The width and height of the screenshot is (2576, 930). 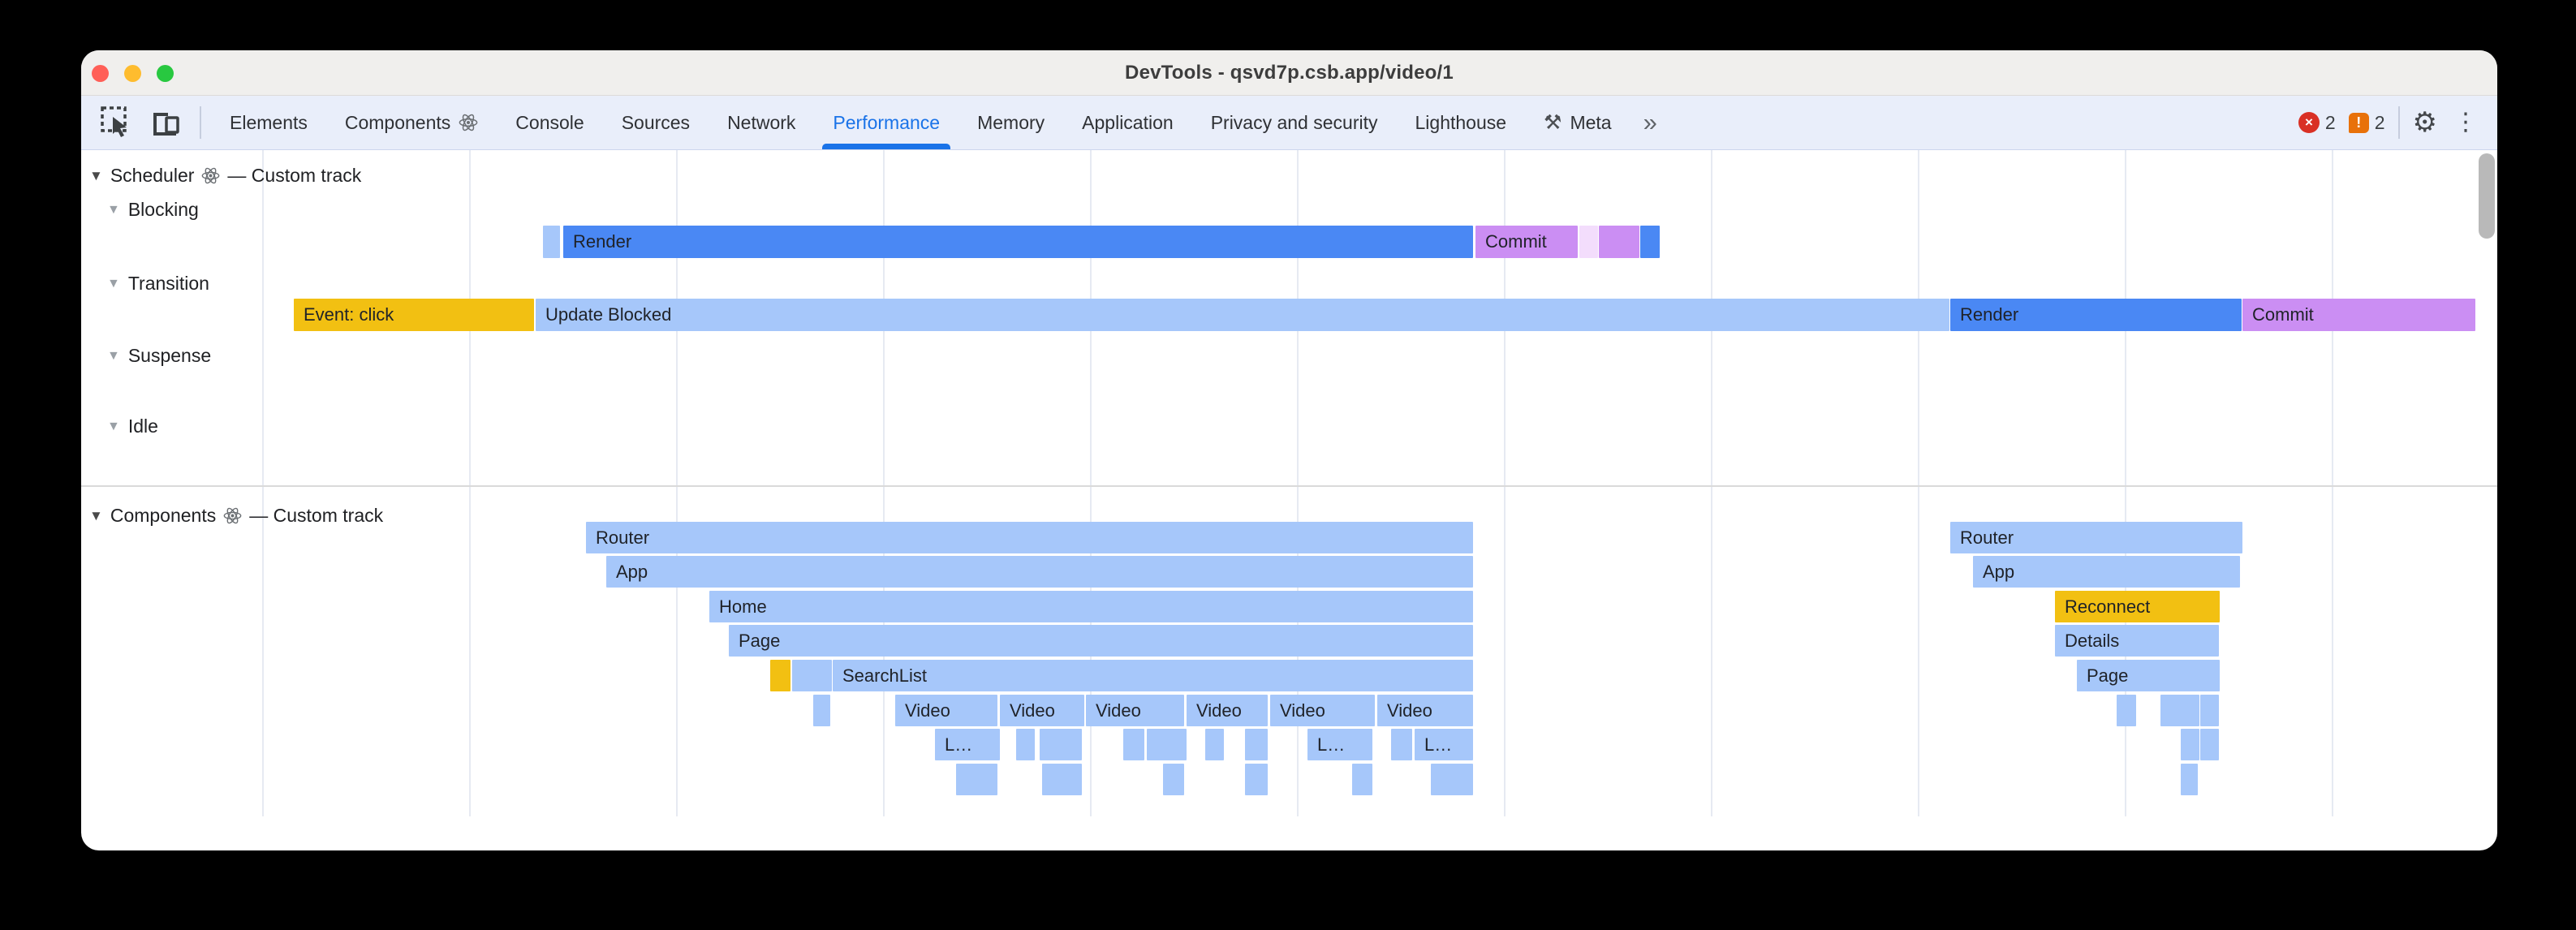 I want to click on subtrack-idle: ▼ Idle, so click(x=133, y=426).